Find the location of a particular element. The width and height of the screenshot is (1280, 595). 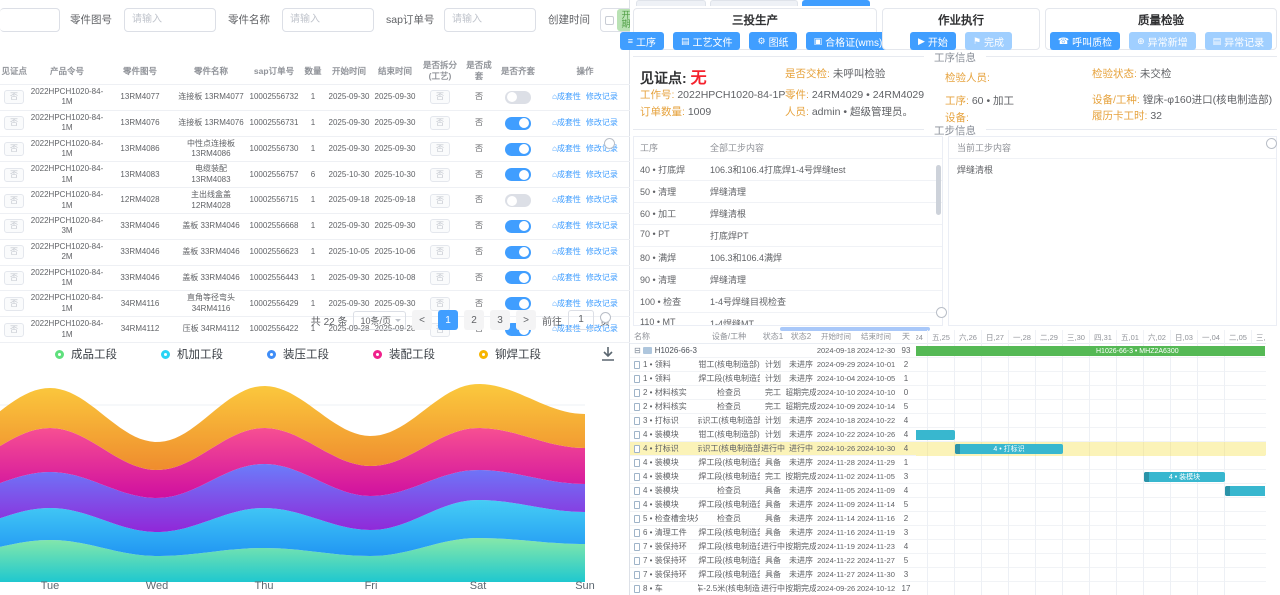

process-row: 40 • 打底焊 106.3和106.4打底焊1-4号焊缝test is located at coordinates (788, 170).